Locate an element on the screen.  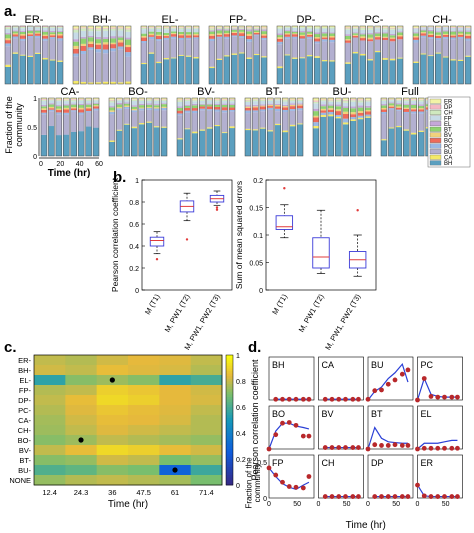
legend-label-EL: EL is located at coordinates (448, 125).